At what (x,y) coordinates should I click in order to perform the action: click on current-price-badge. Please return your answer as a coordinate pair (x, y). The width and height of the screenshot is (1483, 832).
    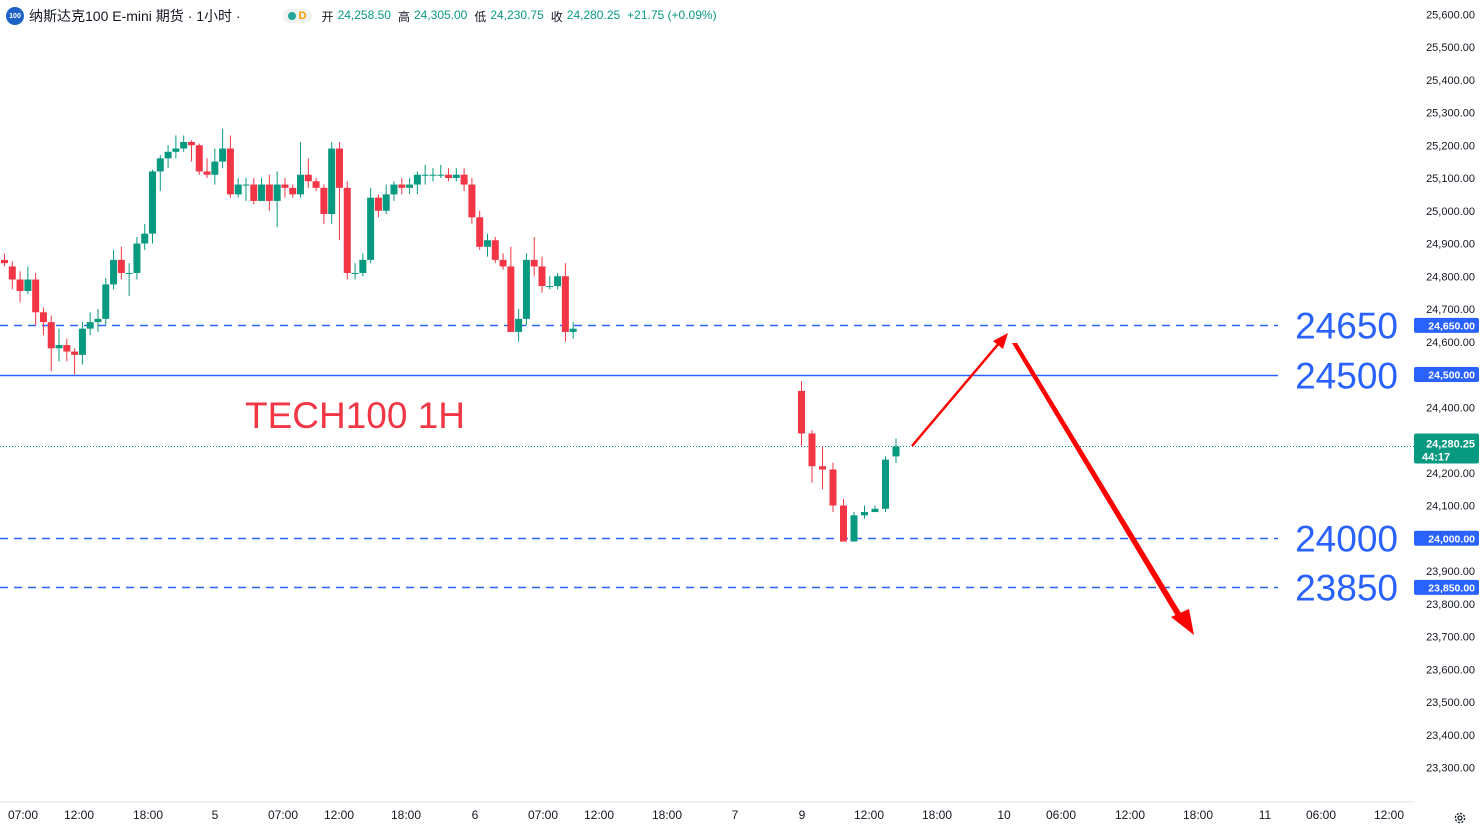
    Looking at the image, I should click on (1446, 448).